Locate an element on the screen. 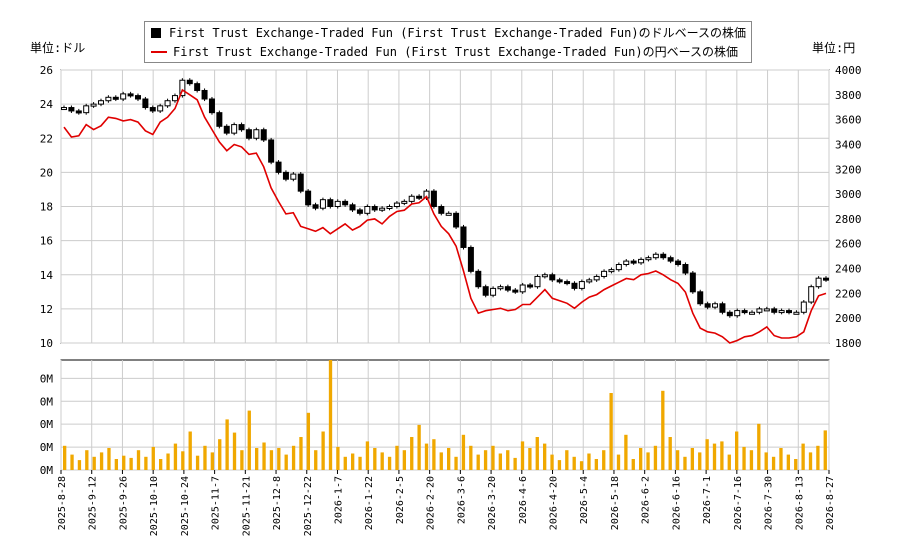 The height and width of the screenshot is (550, 900). right-y-tick-label: 4000 is located at coordinates (848, 70).